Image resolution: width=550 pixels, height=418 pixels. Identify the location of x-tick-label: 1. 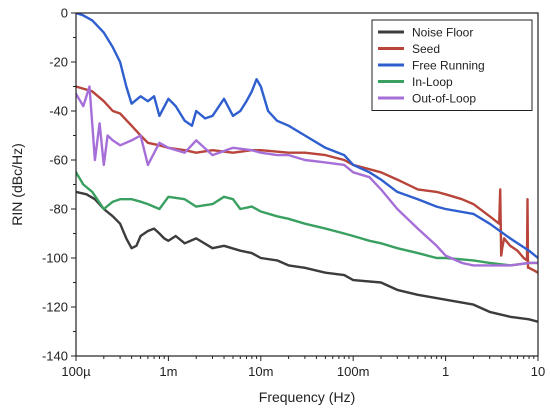
(445, 371).